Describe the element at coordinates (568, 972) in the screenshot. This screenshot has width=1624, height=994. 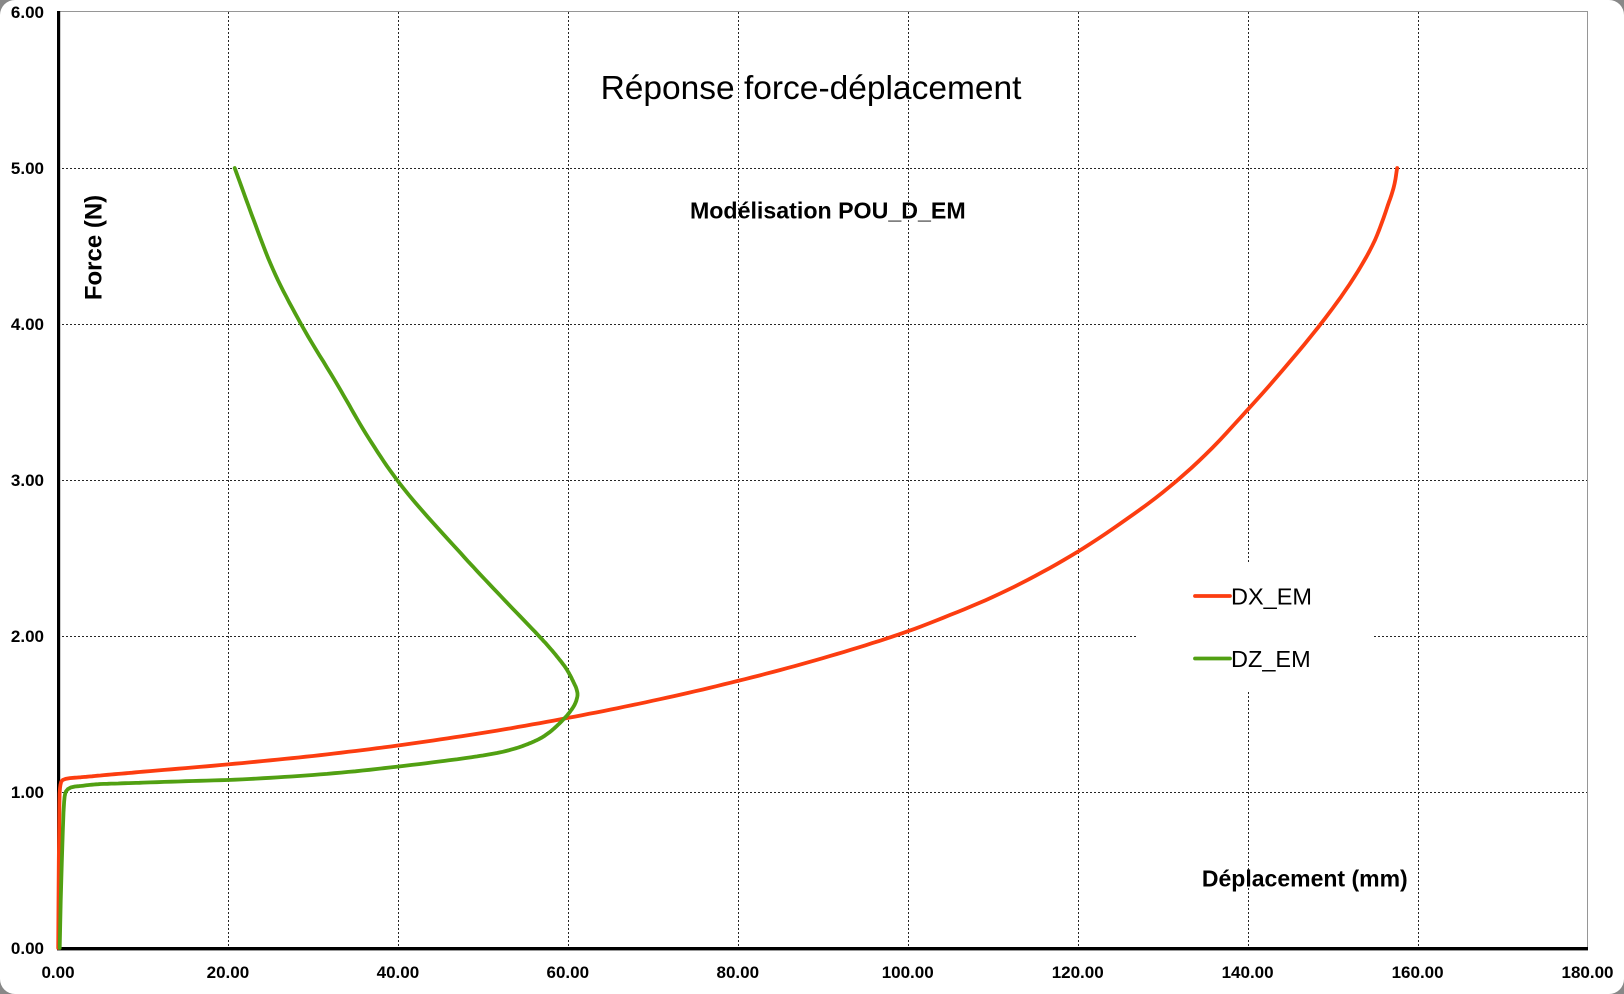
I see `svg-text: 60.00` at that location.